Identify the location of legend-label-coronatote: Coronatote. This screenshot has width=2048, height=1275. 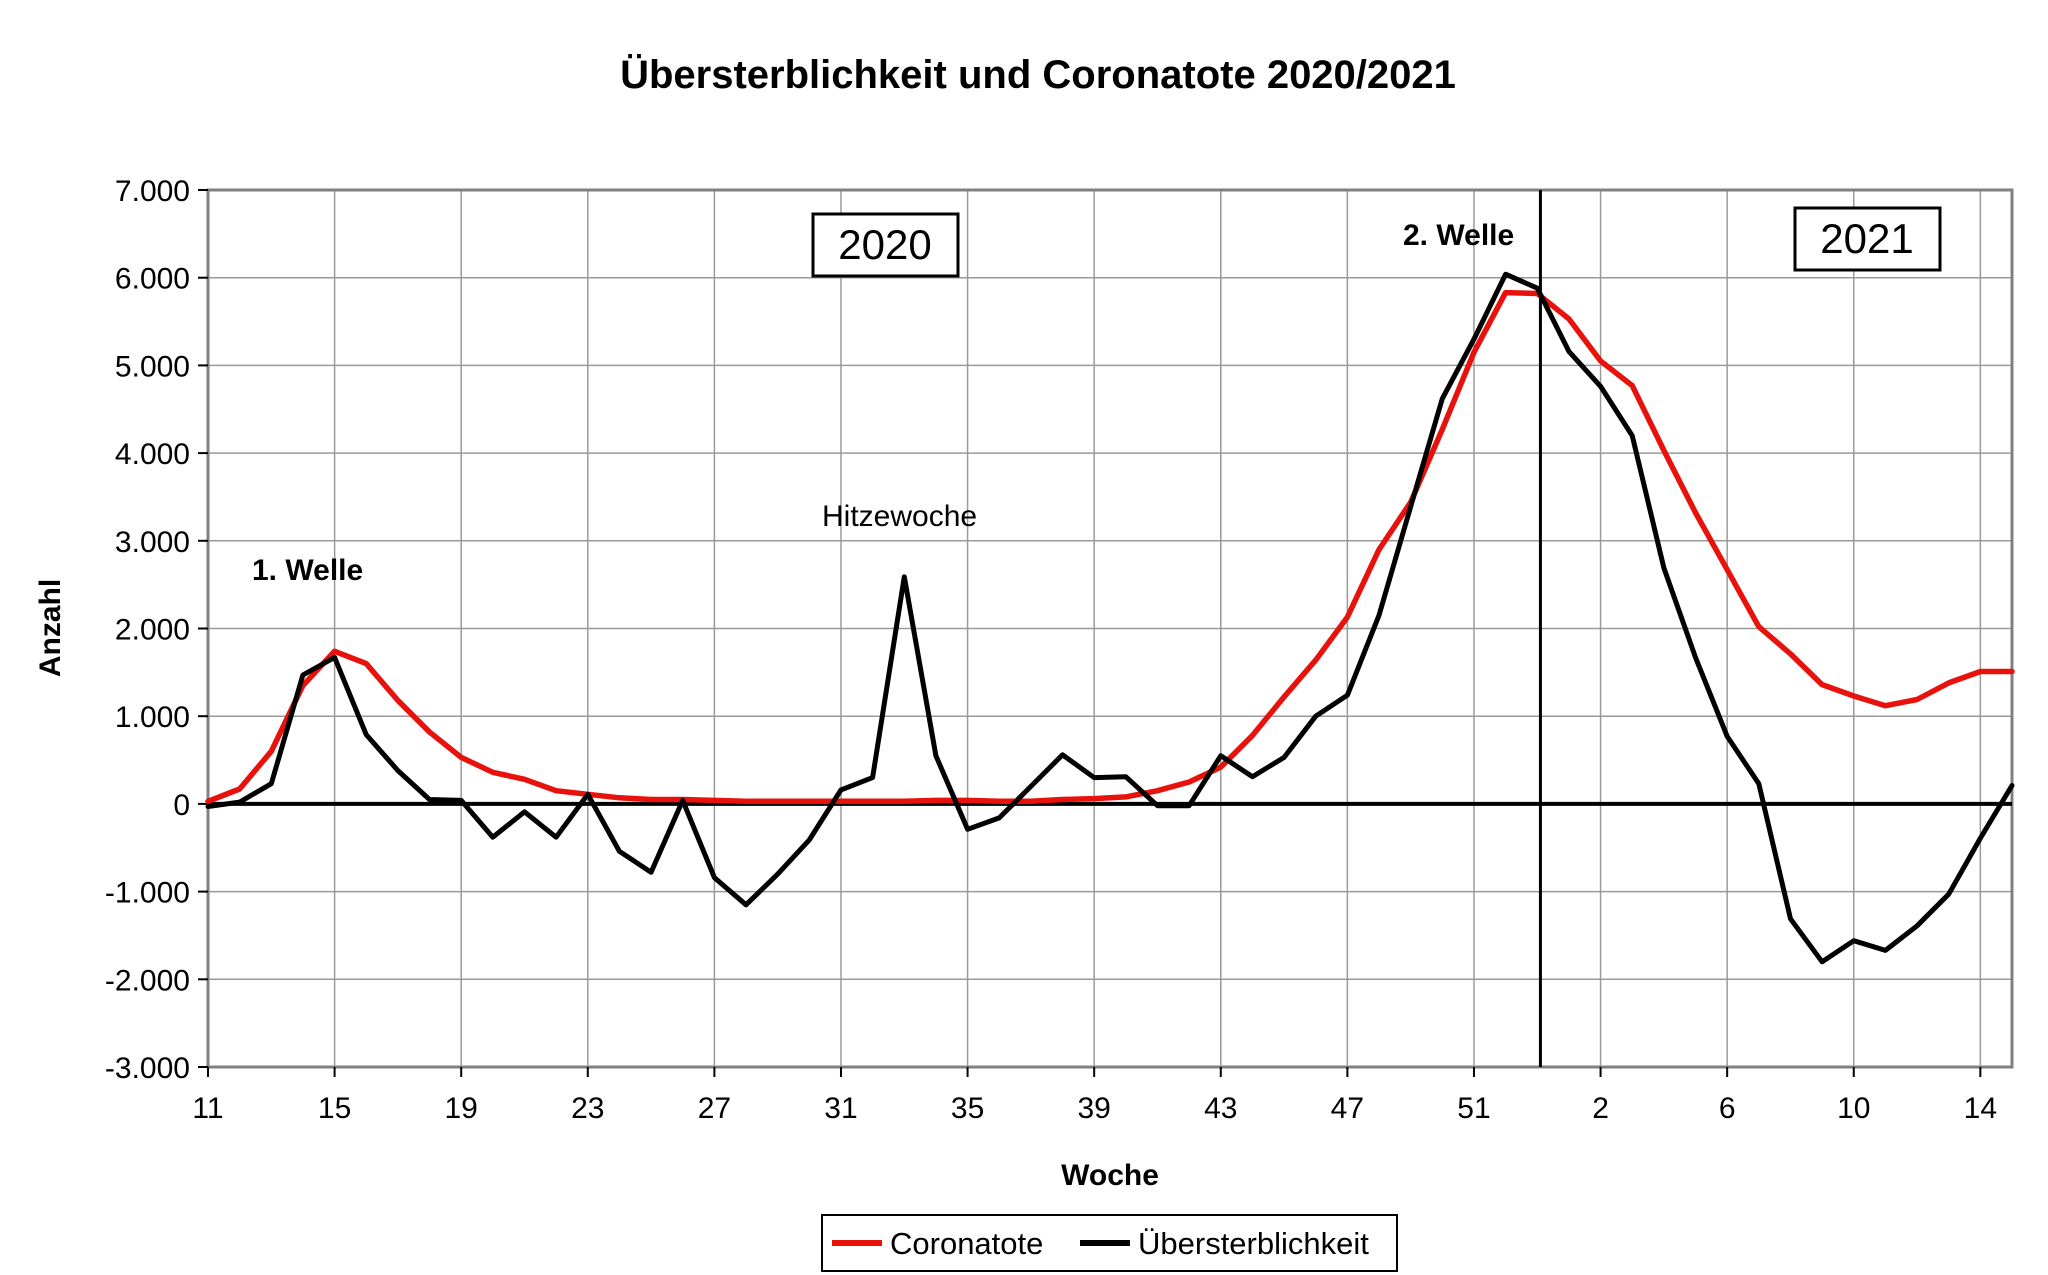
(966, 1243).